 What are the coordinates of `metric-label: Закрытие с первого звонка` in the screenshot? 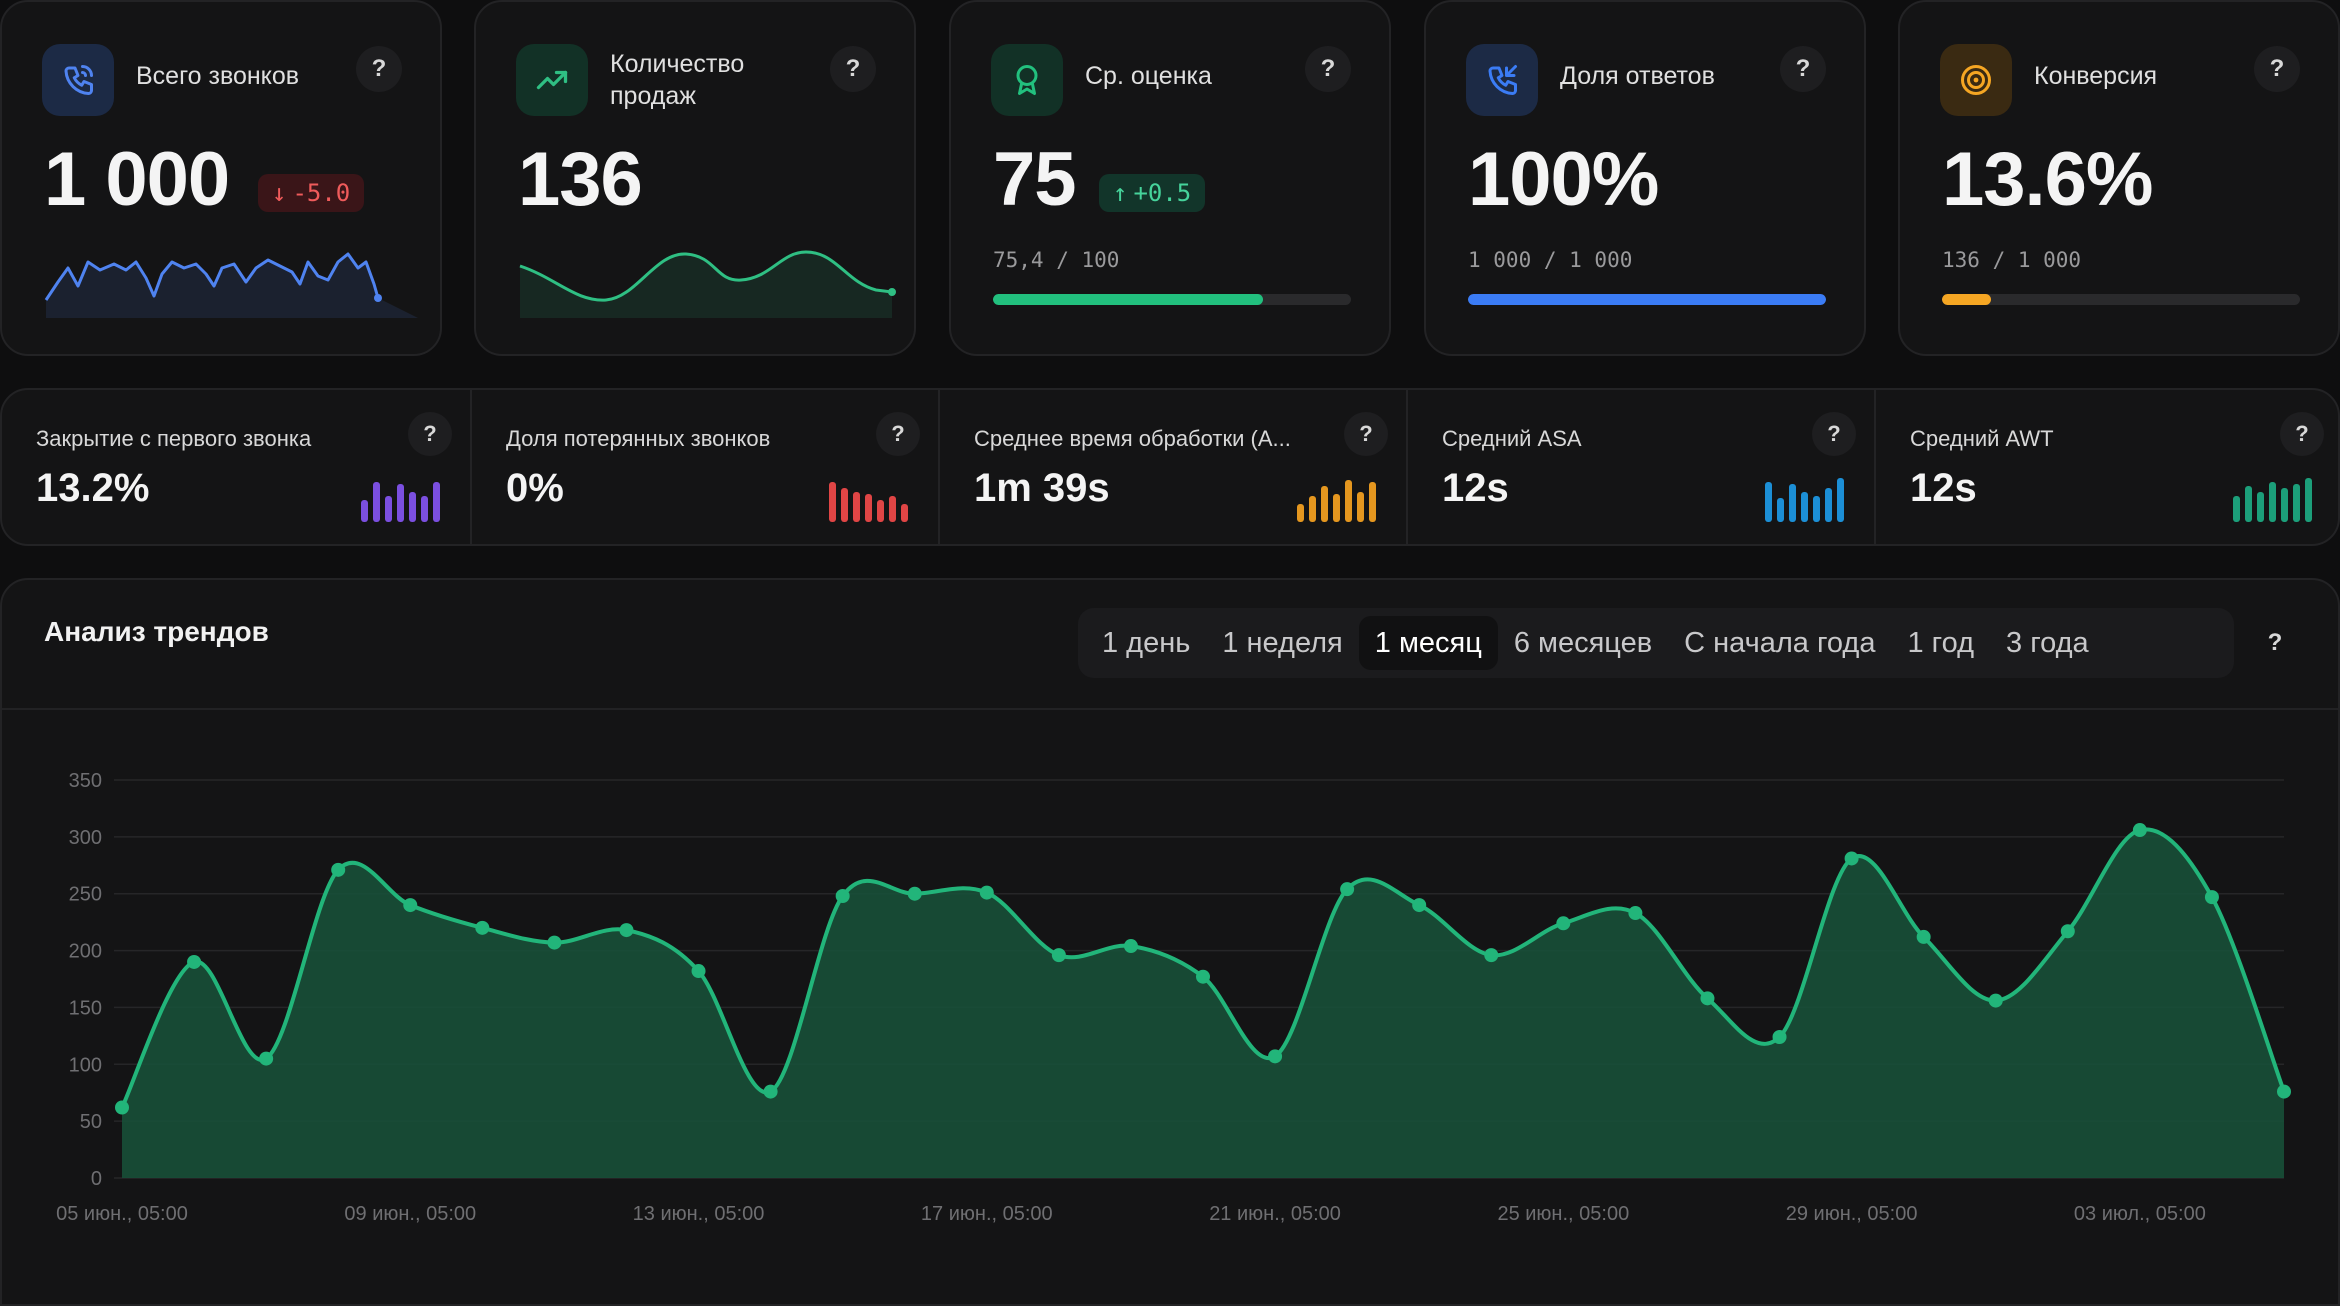 It's located at (174, 438).